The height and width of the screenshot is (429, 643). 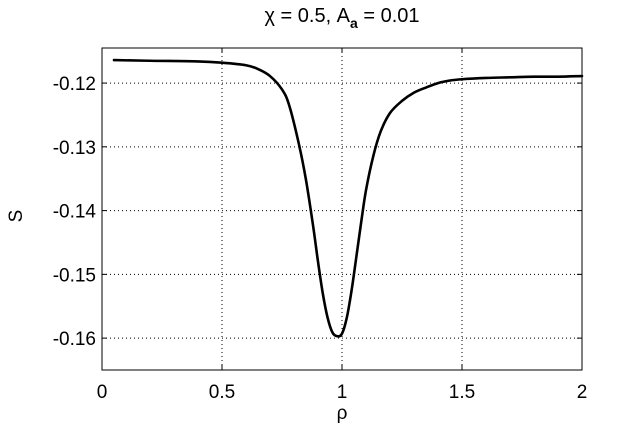 What do you see at coordinates (307, 16) in the screenshot?
I see `chart-title-main: χ = 0.5, A` at bounding box center [307, 16].